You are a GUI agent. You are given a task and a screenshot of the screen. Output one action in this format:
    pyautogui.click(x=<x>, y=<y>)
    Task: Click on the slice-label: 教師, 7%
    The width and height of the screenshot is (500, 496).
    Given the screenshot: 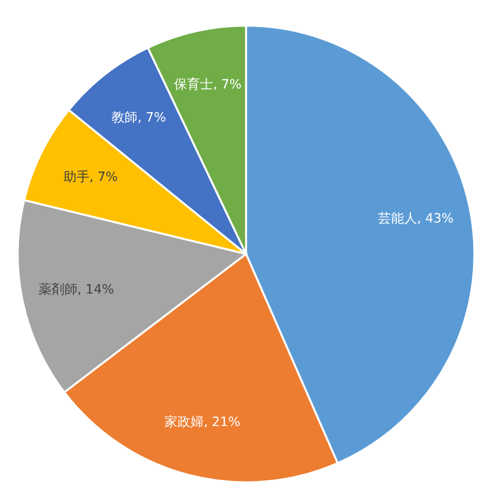 What is the action you would take?
    pyautogui.click(x=139, y=118)
    